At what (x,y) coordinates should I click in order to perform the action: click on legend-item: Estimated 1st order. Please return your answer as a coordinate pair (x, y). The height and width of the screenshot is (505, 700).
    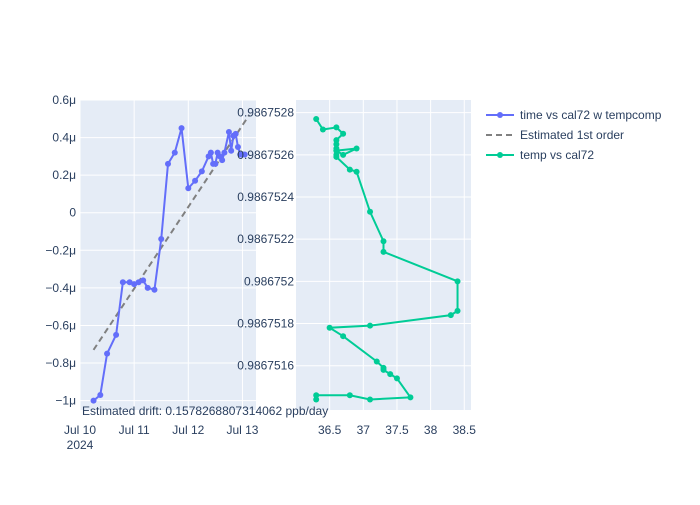
    Looking at the image, I should click on (555, 135).